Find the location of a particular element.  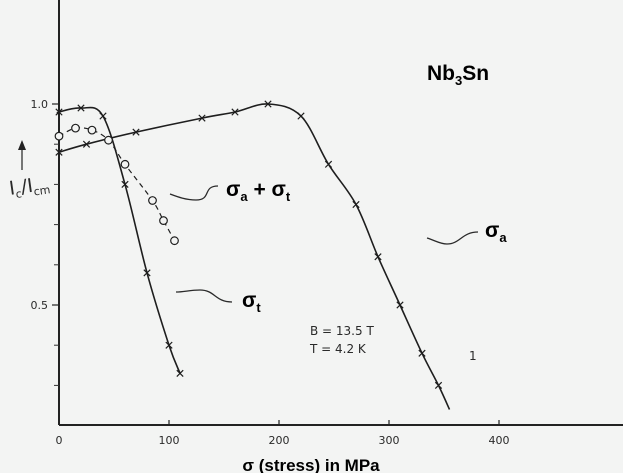

label-sum-a-sub: a is located at coordinates (244, 196).